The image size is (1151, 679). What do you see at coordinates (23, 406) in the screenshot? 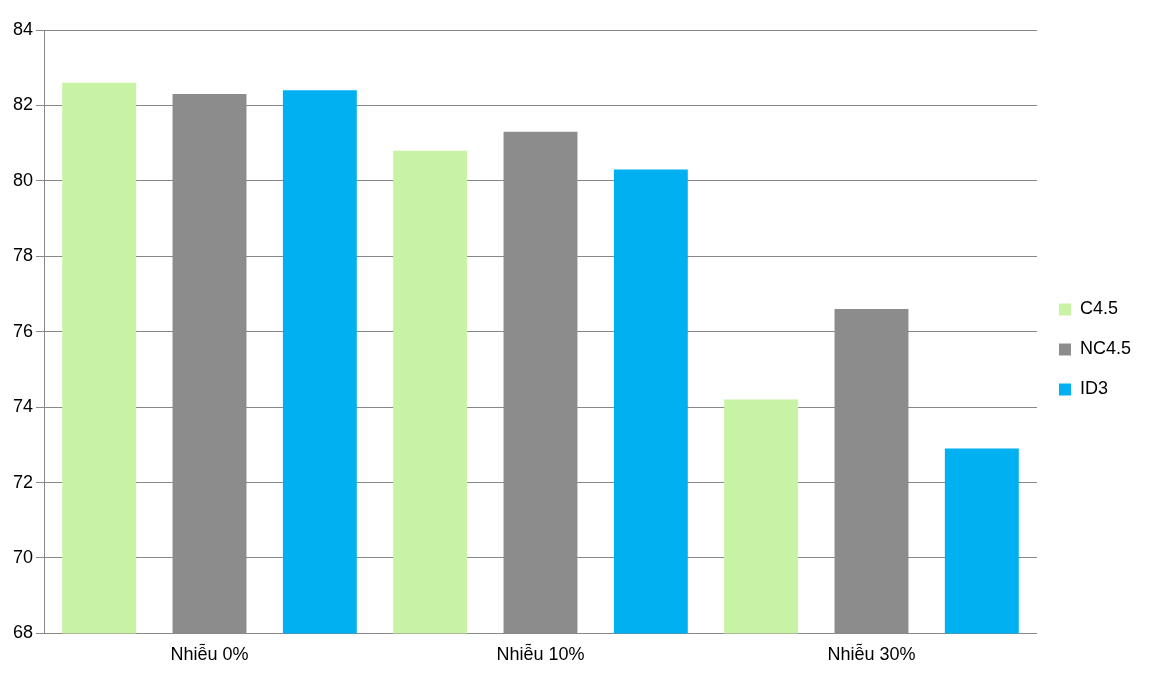
I see `y-tick-label: 74` at bounding box center [23, 406].